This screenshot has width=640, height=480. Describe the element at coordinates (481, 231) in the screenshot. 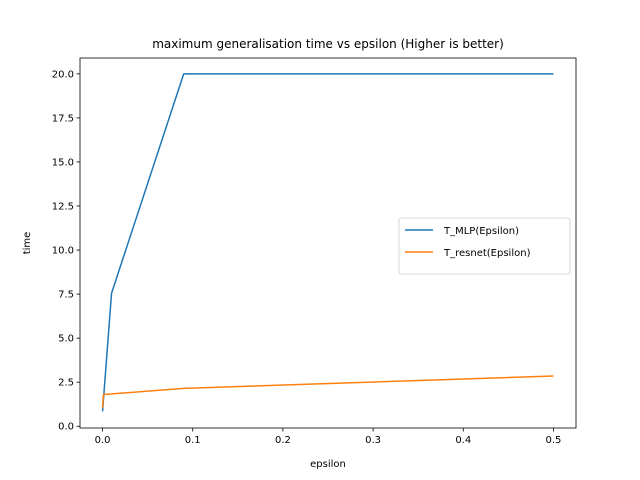

I see `legend-label: T_MLP(Epsilon)` at that location.